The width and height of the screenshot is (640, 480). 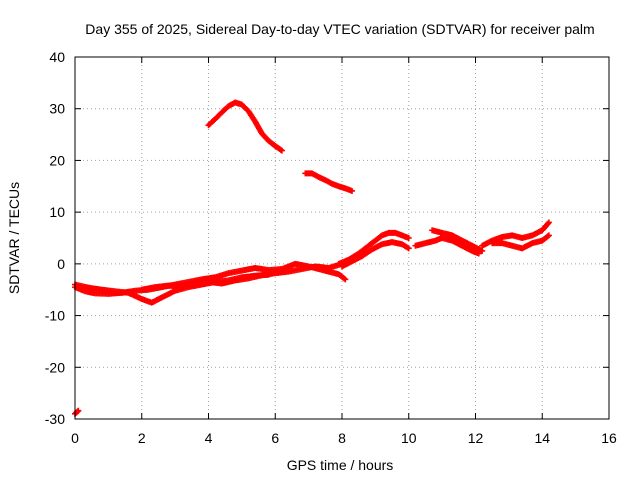 What do you see at coordinates (275, 438) in the screenshot?
I see `x-tick-label: 6` at bounding box center [275, 438].